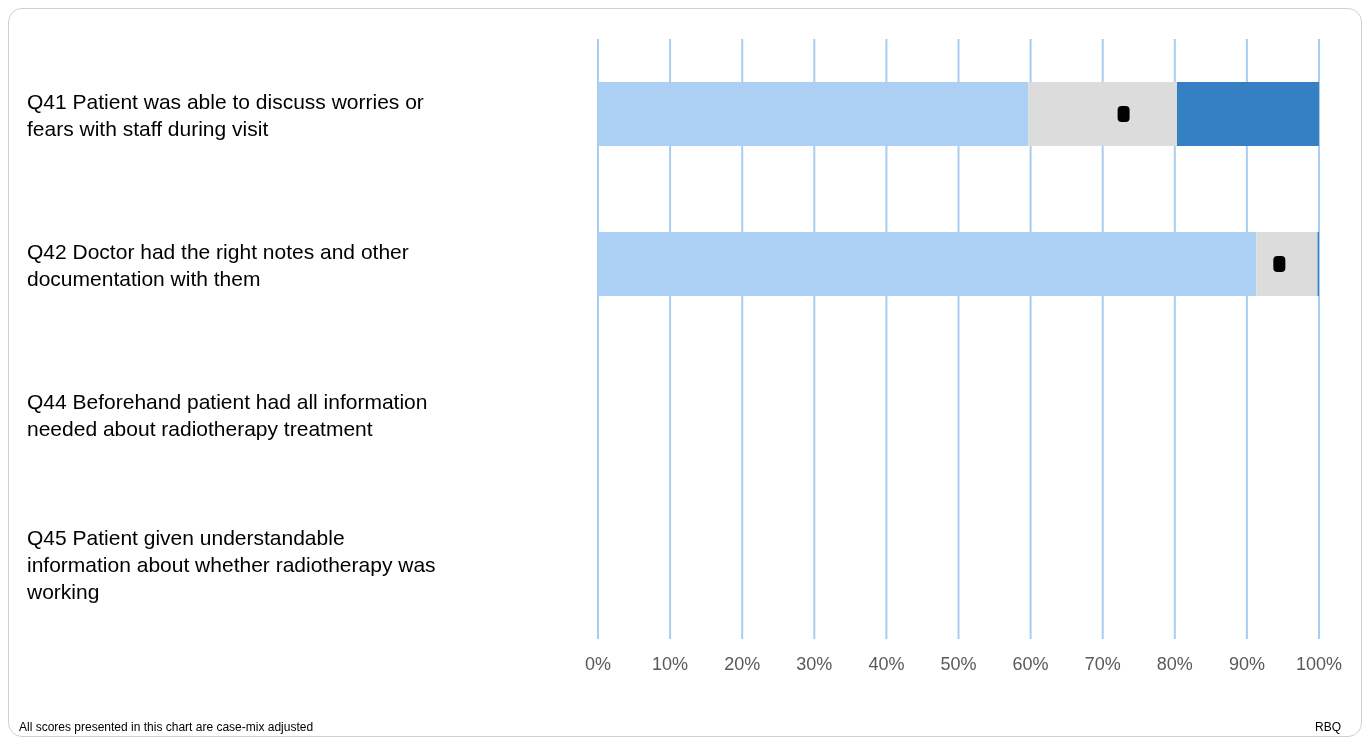 The height and width of the screenshot is (737, 1370). What do you see at coordinates (231, 564) in the screenshot?
I see `y-tick-label: Q45 Patient given understandable information about whether radiotherapy was working` at bounding box center [231, 564].